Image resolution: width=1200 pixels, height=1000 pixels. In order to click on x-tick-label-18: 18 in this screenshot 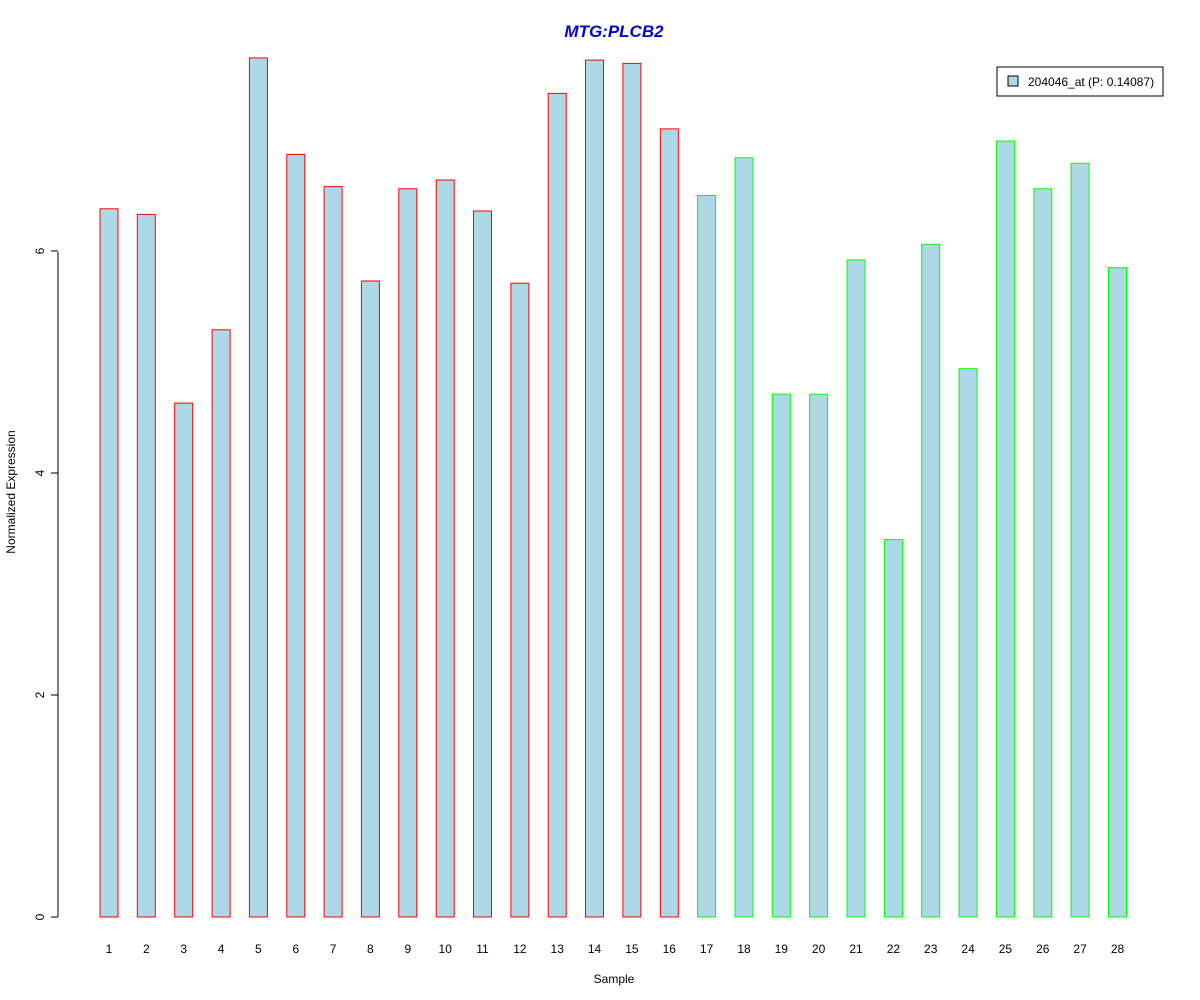, I will do `click(744, 949)`.